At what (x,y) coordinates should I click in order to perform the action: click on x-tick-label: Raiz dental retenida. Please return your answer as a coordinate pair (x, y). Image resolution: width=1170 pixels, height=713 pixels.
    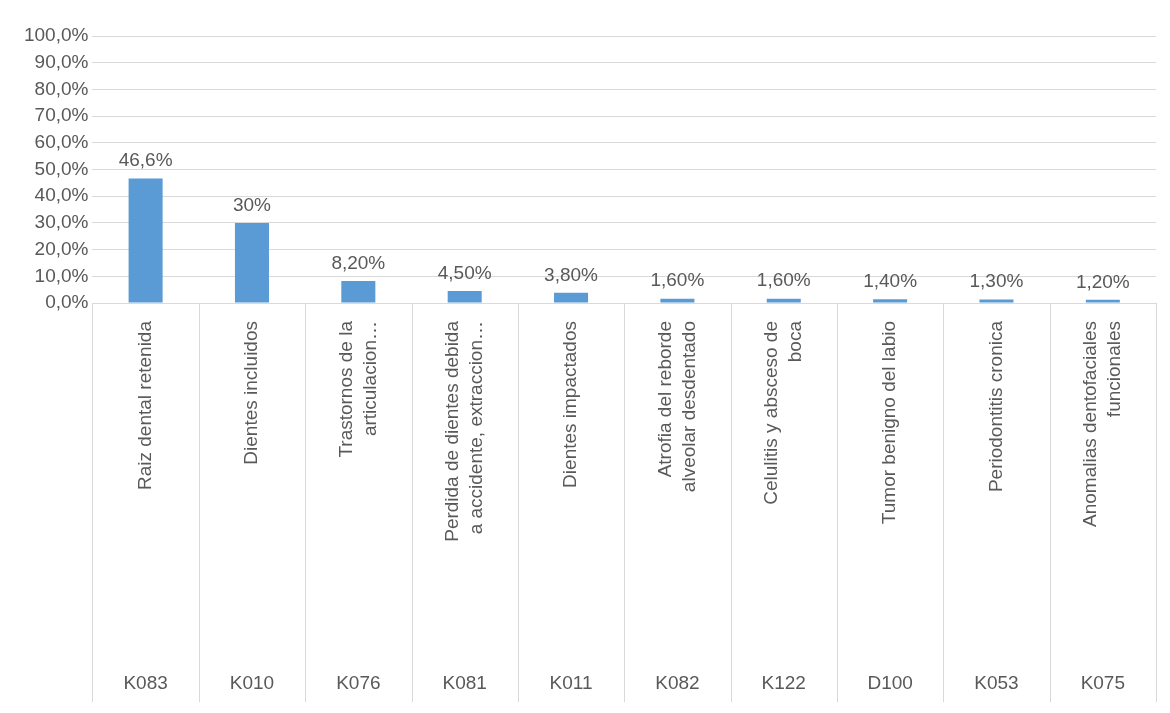
    Looking at the image, I should click on (144, 405).